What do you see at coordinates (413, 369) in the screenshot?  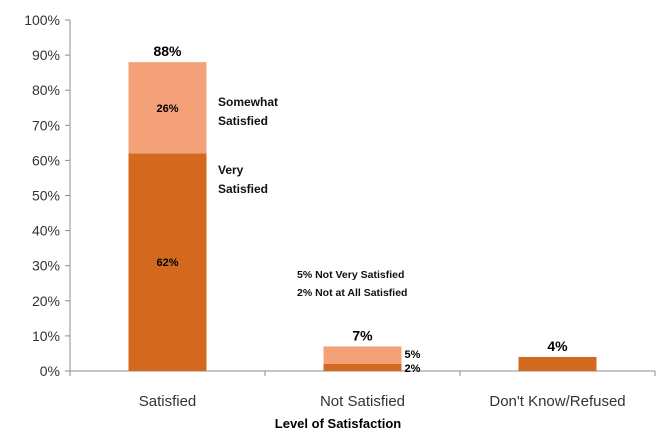 I see `segment-label: 2%` at bounding box center [413, 369].